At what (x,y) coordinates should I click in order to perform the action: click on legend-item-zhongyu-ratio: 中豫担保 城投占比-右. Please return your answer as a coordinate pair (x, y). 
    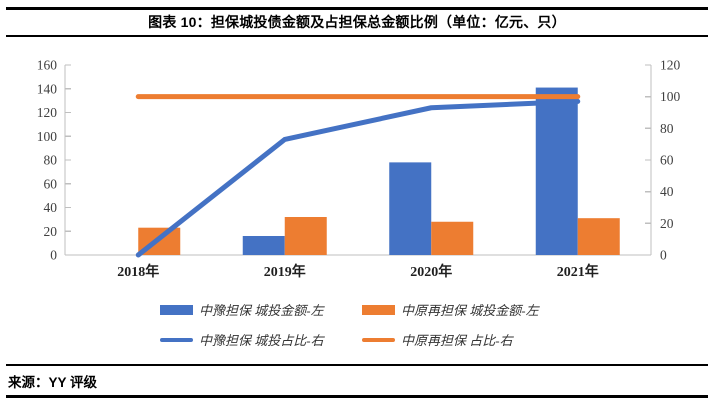
    Looking at the image, I should click on (261, 339).